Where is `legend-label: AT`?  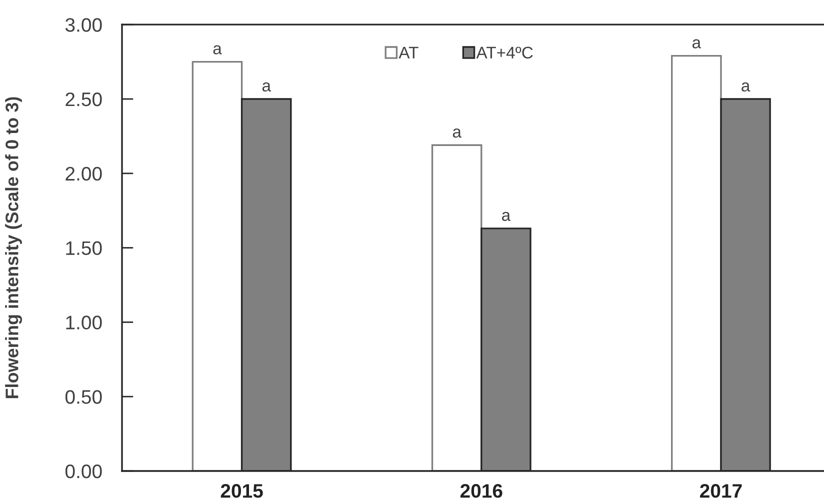
legend-label: AT is located at coordinates (408, 52).